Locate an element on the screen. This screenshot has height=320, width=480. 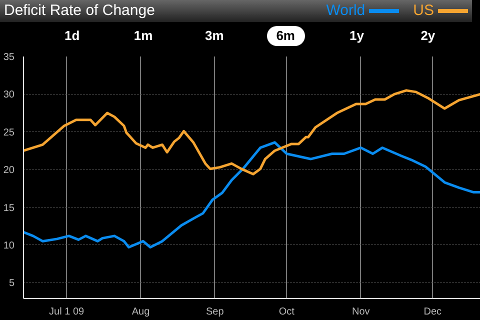
y-tick-label: 35 is located at coordinates (9, 57).